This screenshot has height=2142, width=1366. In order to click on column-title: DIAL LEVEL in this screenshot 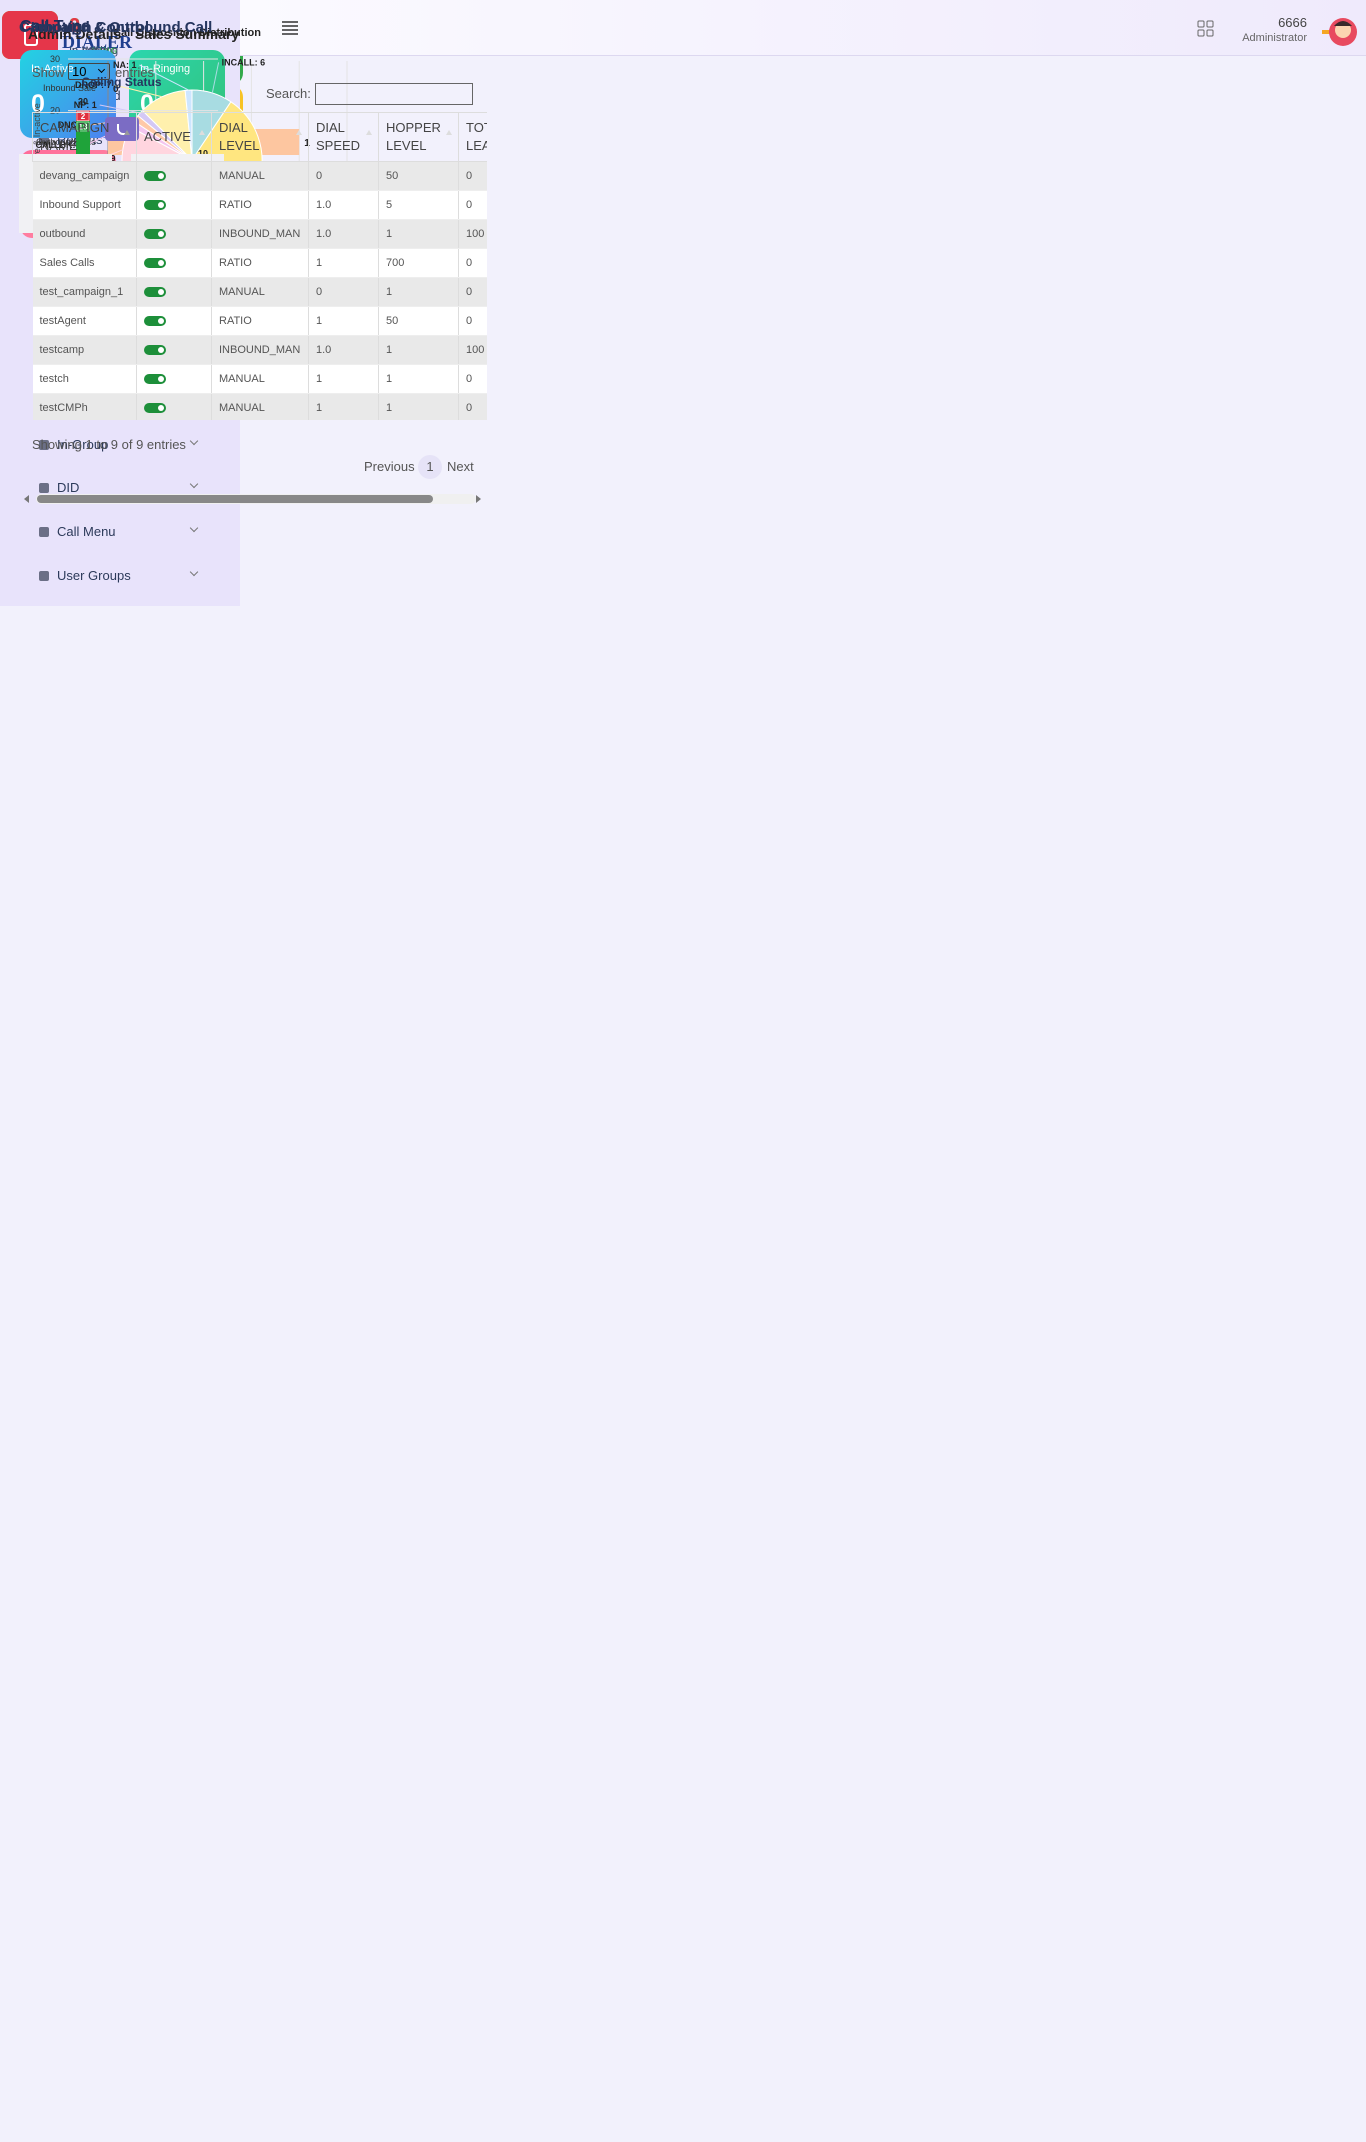, I will do `click(239, 136)`.